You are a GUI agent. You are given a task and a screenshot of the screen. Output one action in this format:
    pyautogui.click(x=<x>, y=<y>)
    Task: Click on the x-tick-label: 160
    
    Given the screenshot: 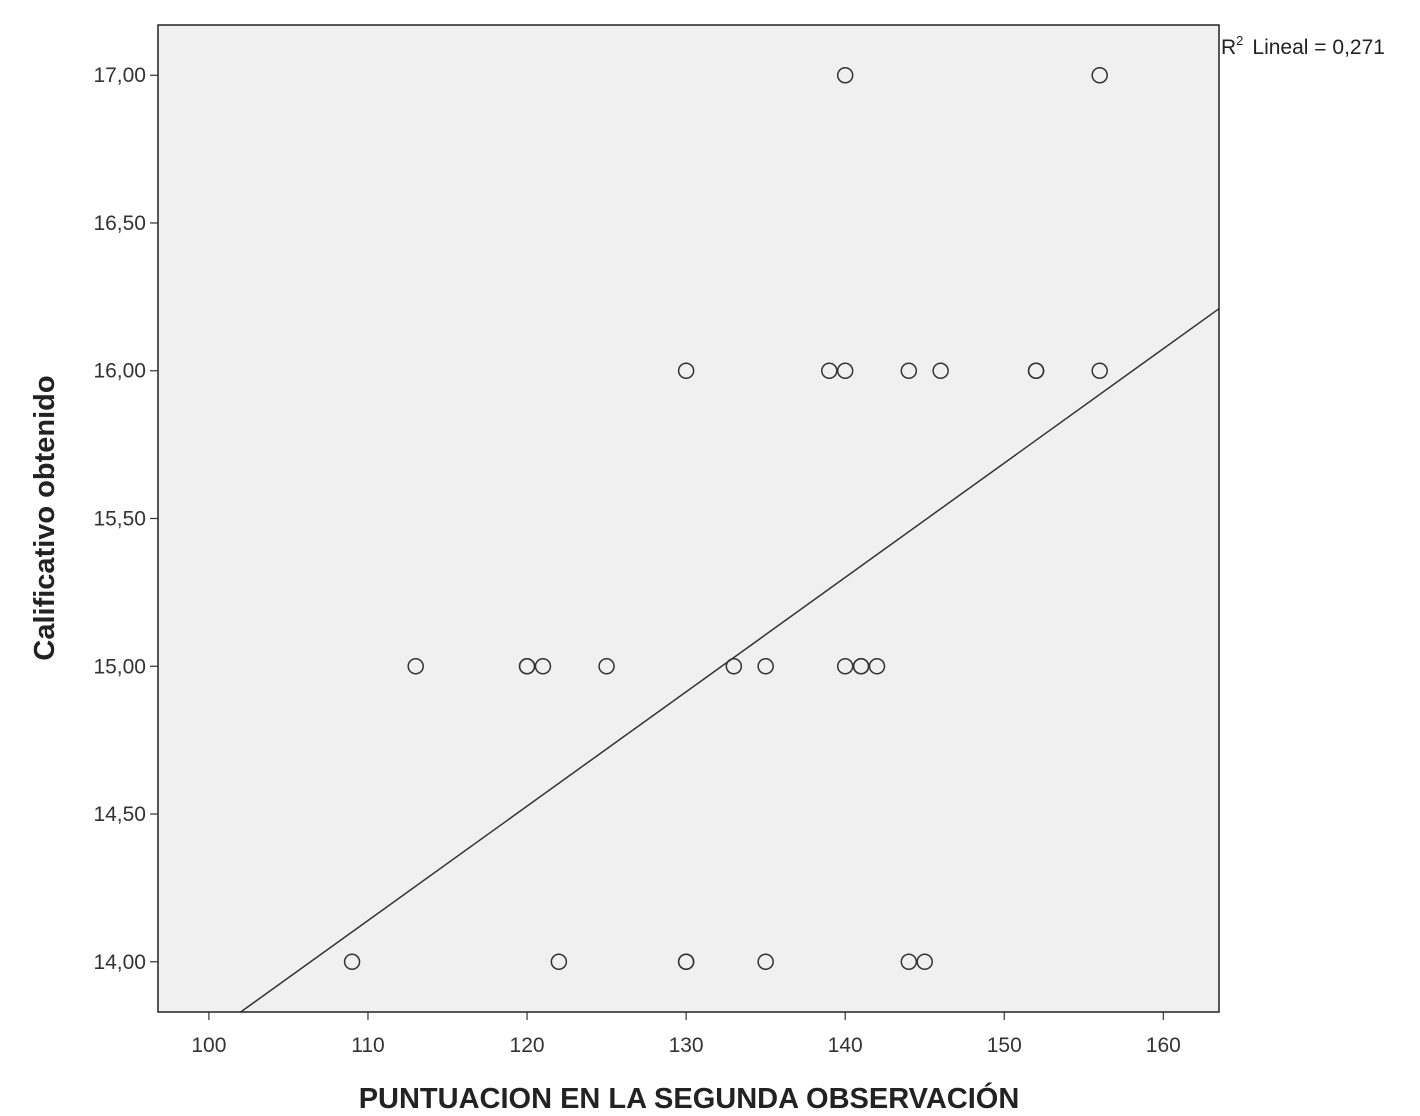 What is the action you would take?
    pyautogui.click(x=1163, y=1045)
    